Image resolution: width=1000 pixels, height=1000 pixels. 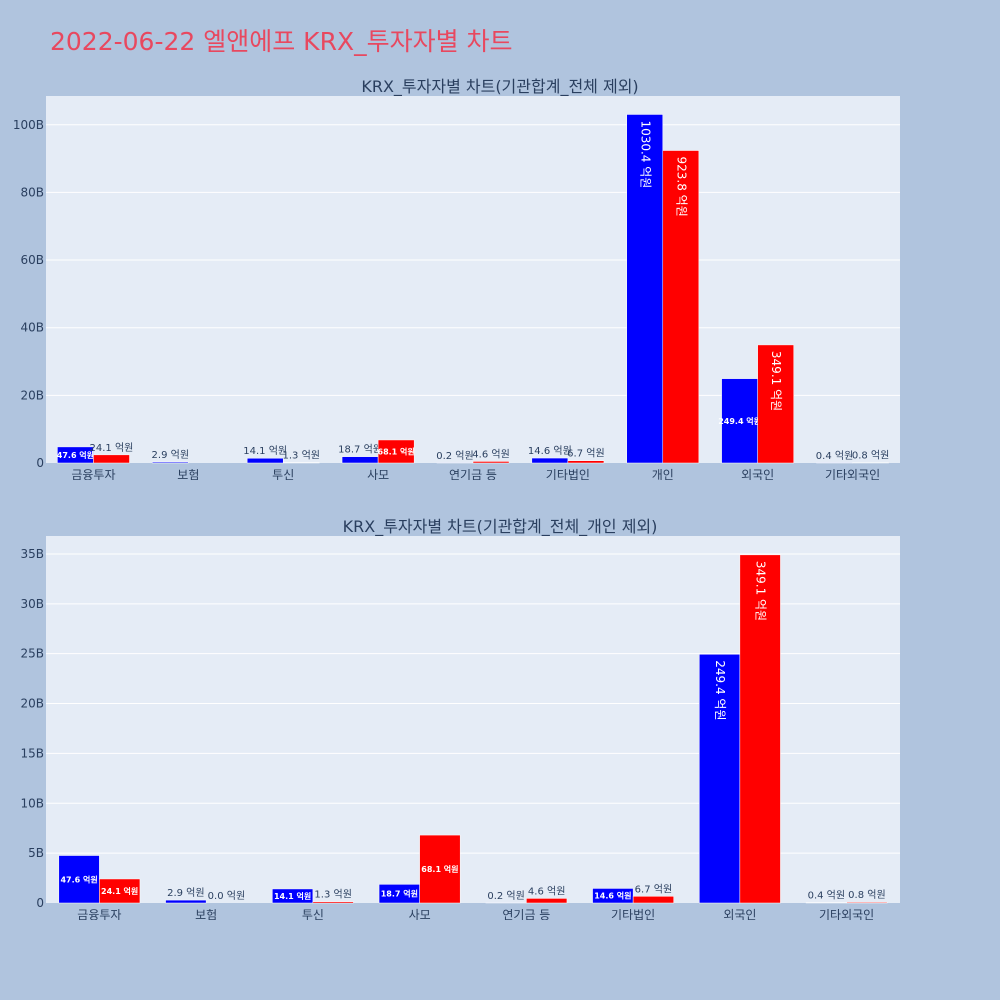 I want to click on x-tick-label: 개인, so click(x=663, y=474).